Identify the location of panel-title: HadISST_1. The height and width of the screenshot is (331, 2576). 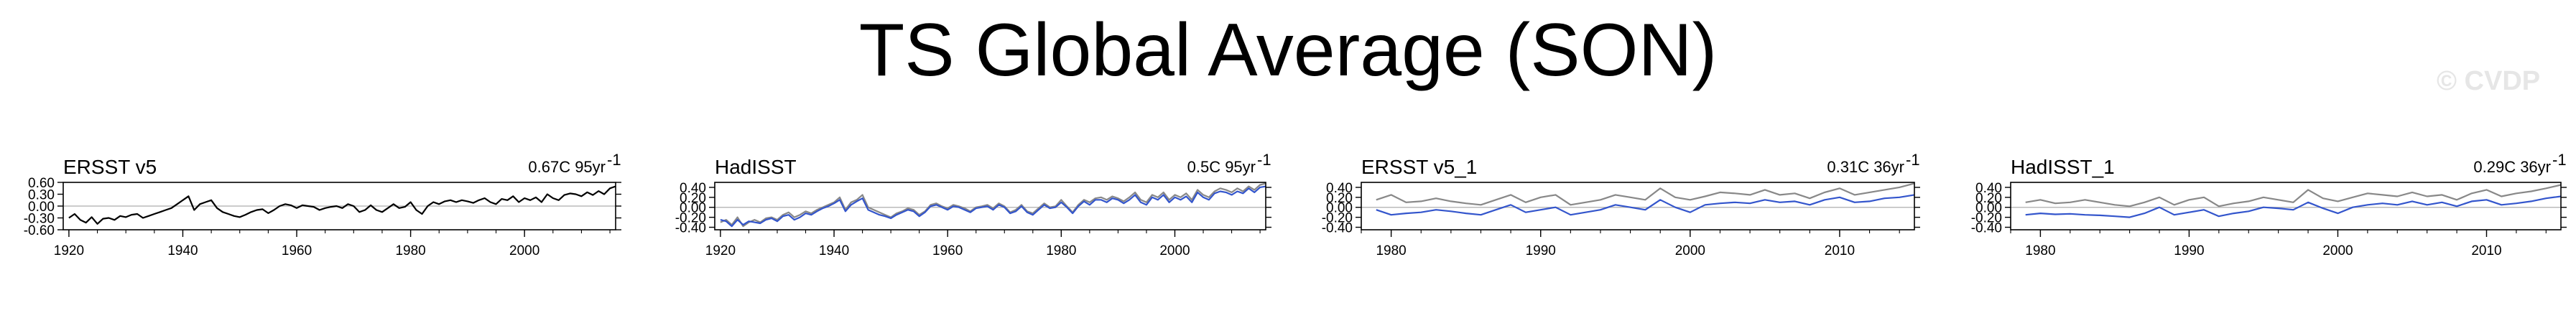
(2063, 167).